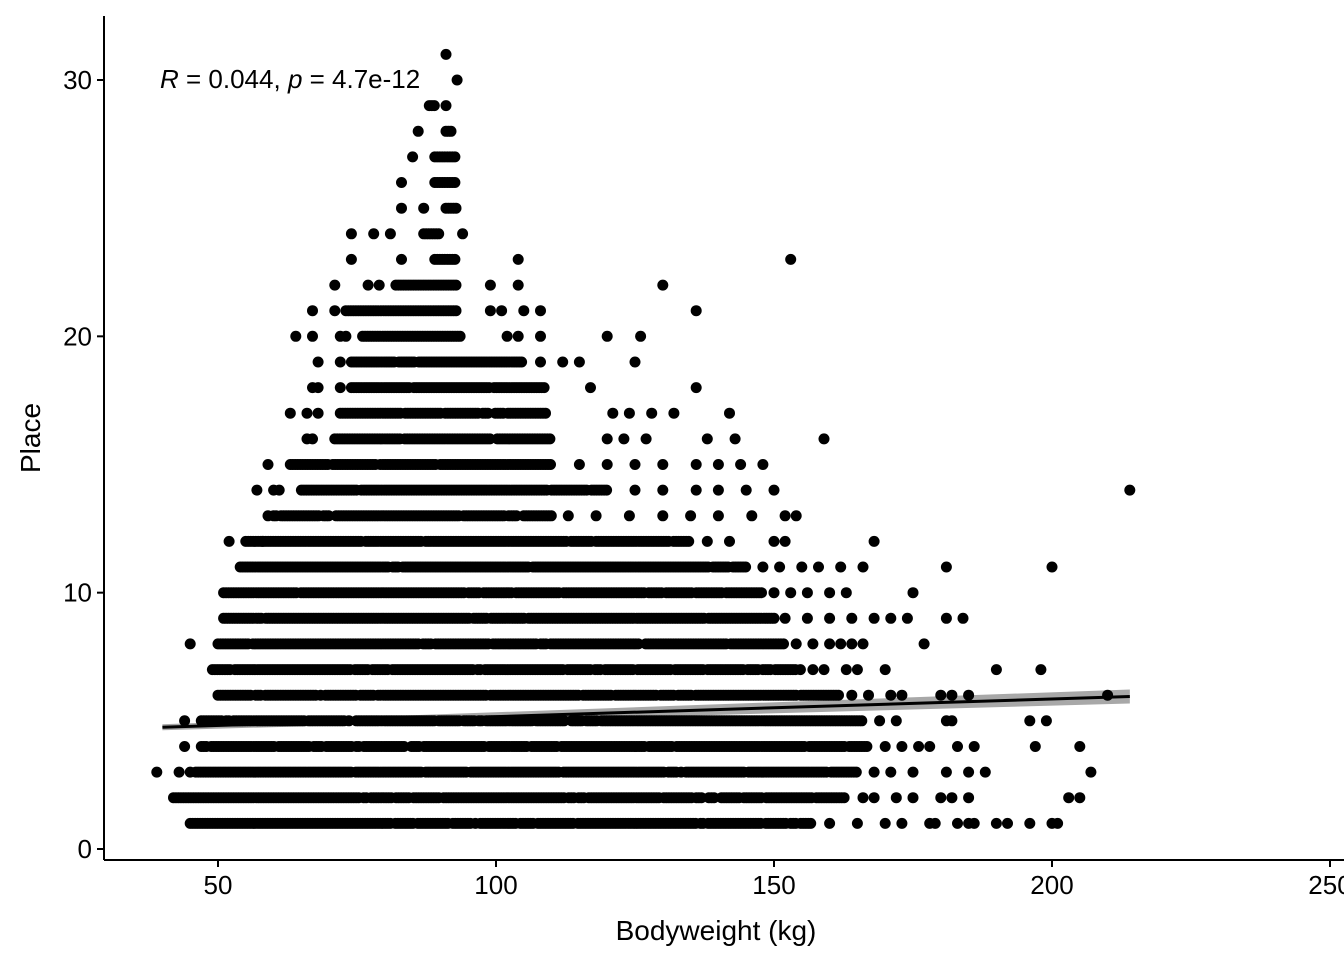  I want to click on p-value-text: = 4.7e-12, so click(361, 79).